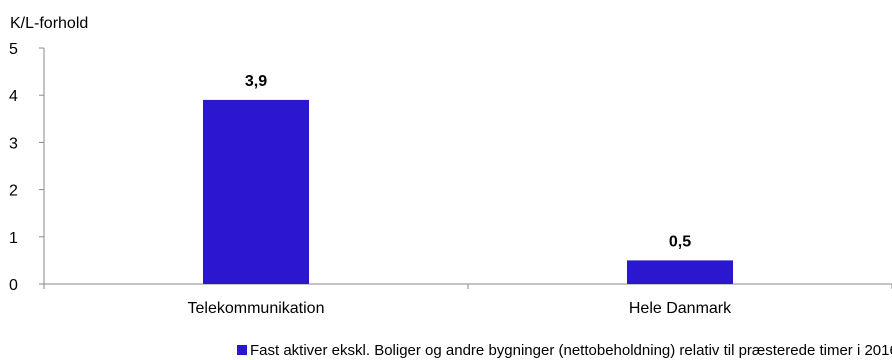 The height and width of the screenshot is (360, 892). What do you see at coordinates (13, 285) in the screenshot?
I see `y-tick-label: 0` at bounding box center [13, 285].